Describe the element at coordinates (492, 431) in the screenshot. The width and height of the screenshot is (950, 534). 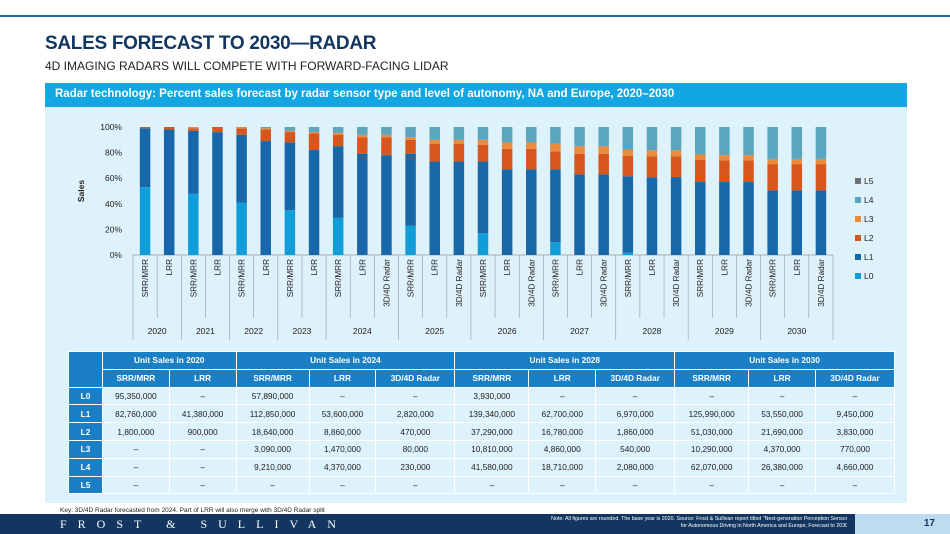
I see `value-cell: 37,290,000` at that location.